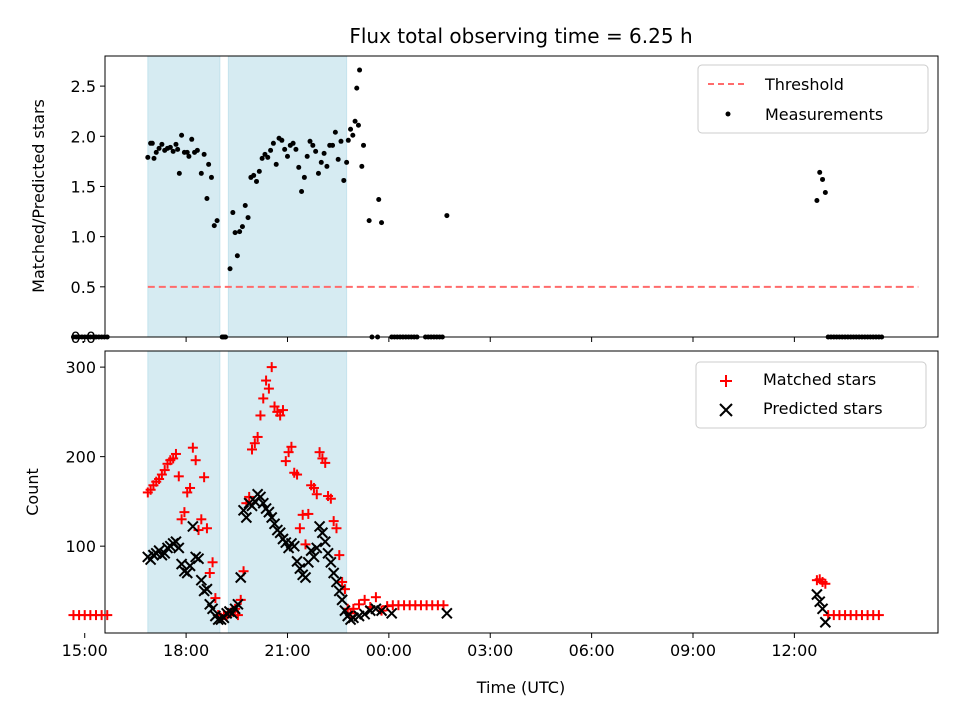  What do you see at coordinates (490, 650) in the screenshot?
I see `bottom-xtick-label: 03:00` at bounding box center [490, 650].